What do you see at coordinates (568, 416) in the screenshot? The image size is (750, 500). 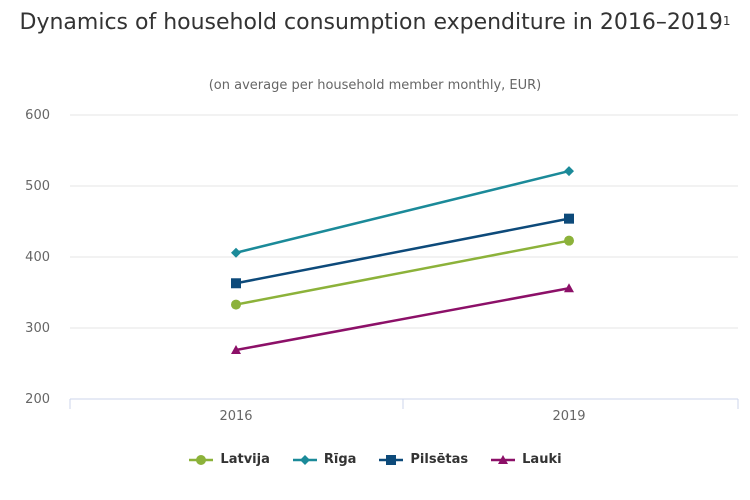 I see `x-tick-label: 2019` at bounding box center [568, 416].